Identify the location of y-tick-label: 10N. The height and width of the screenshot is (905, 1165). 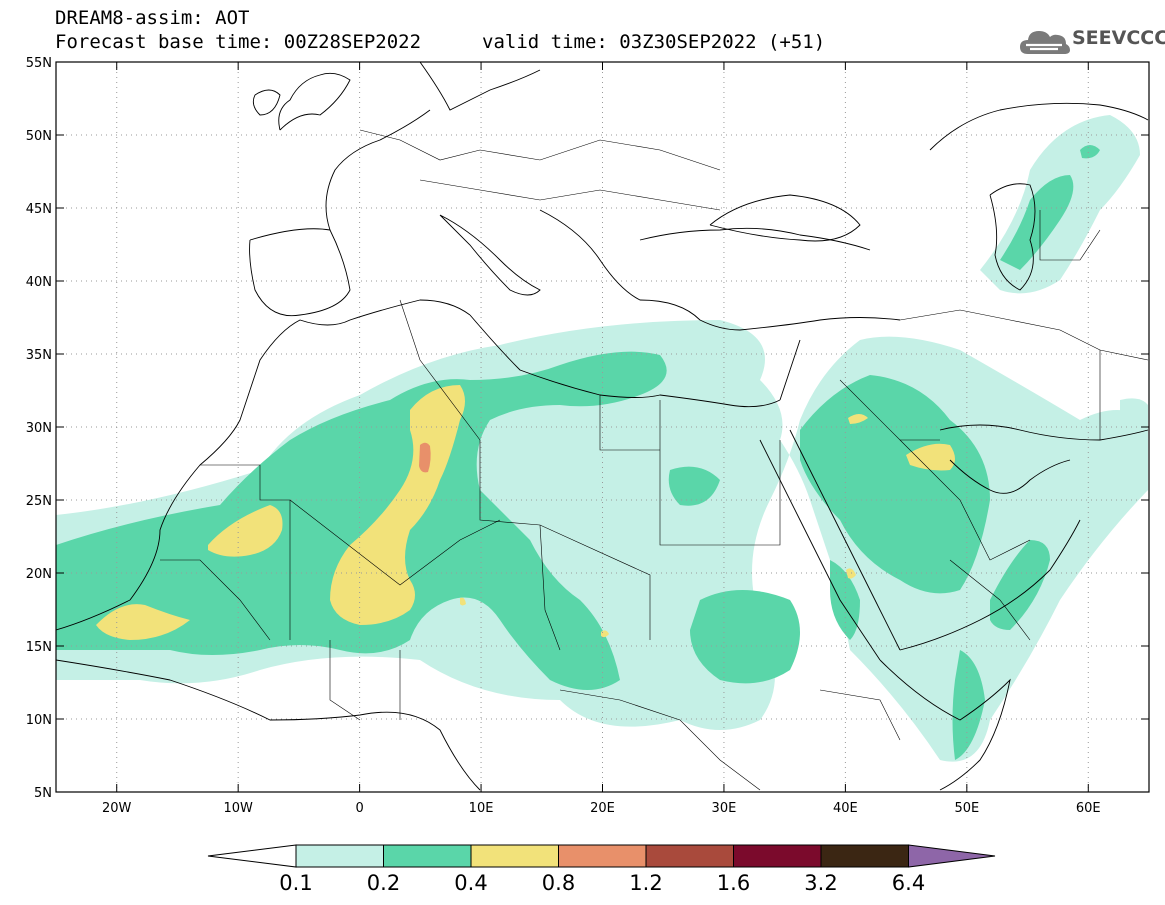
(39, 720).